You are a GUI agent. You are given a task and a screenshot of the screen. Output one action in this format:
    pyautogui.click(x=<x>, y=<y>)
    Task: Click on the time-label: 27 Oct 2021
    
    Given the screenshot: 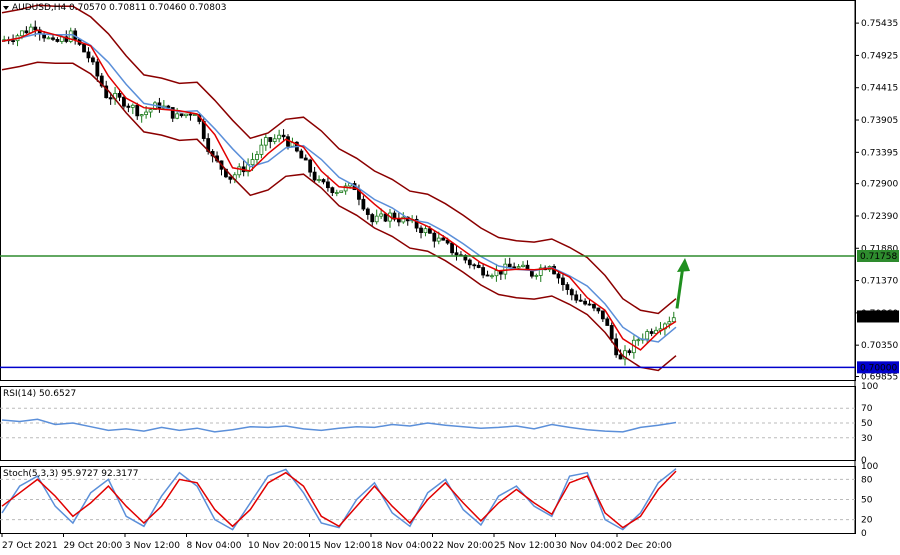 What is the action you would take?
    pyautogui.click(x=30, y=546)
    